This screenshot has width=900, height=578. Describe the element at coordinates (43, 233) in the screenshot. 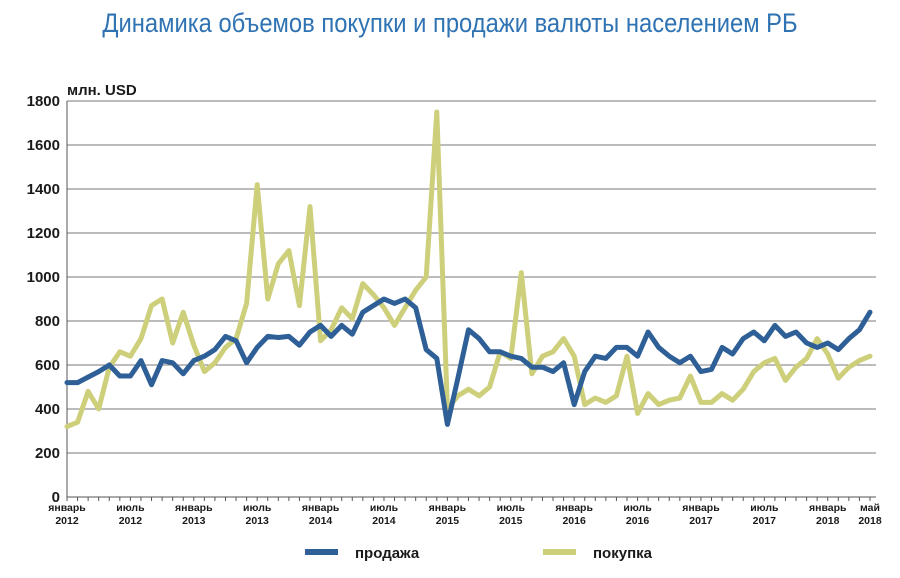

I see `y-tick-label: 1200` at that location.